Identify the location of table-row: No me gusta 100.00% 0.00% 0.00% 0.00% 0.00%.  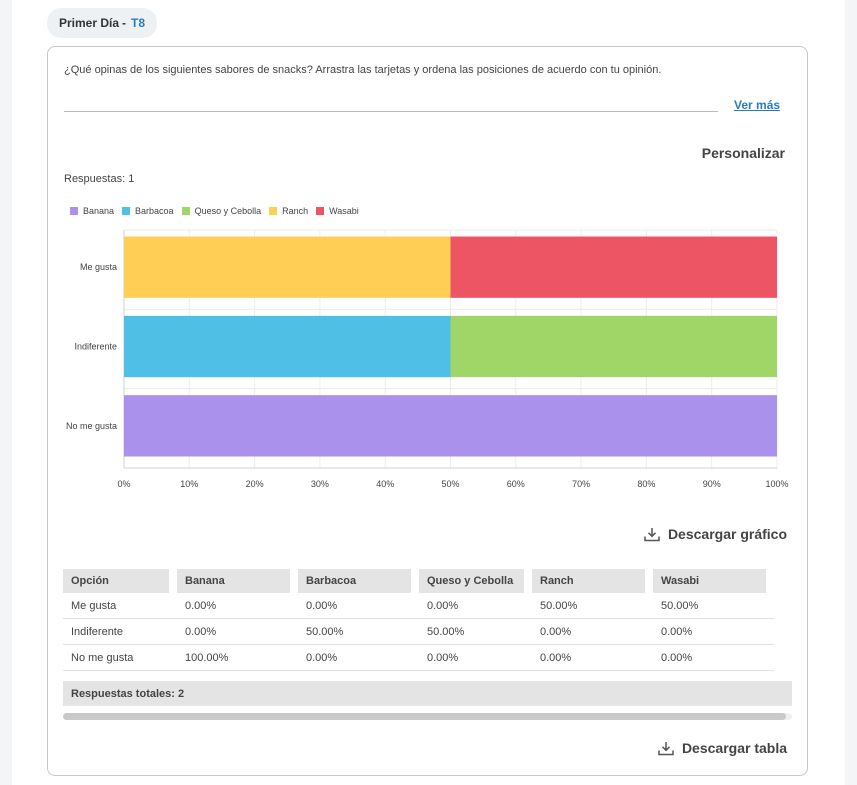
(418, 658).